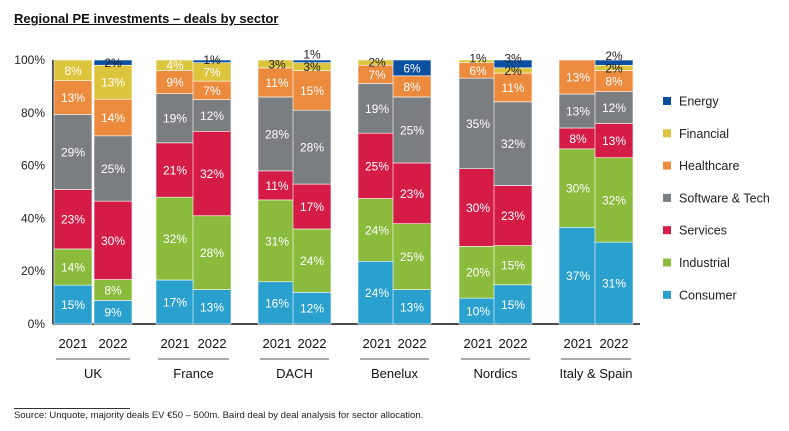 The width and height of the screenshot is (789, 431). I want to click on data-label: 35%, so click(478, 124).